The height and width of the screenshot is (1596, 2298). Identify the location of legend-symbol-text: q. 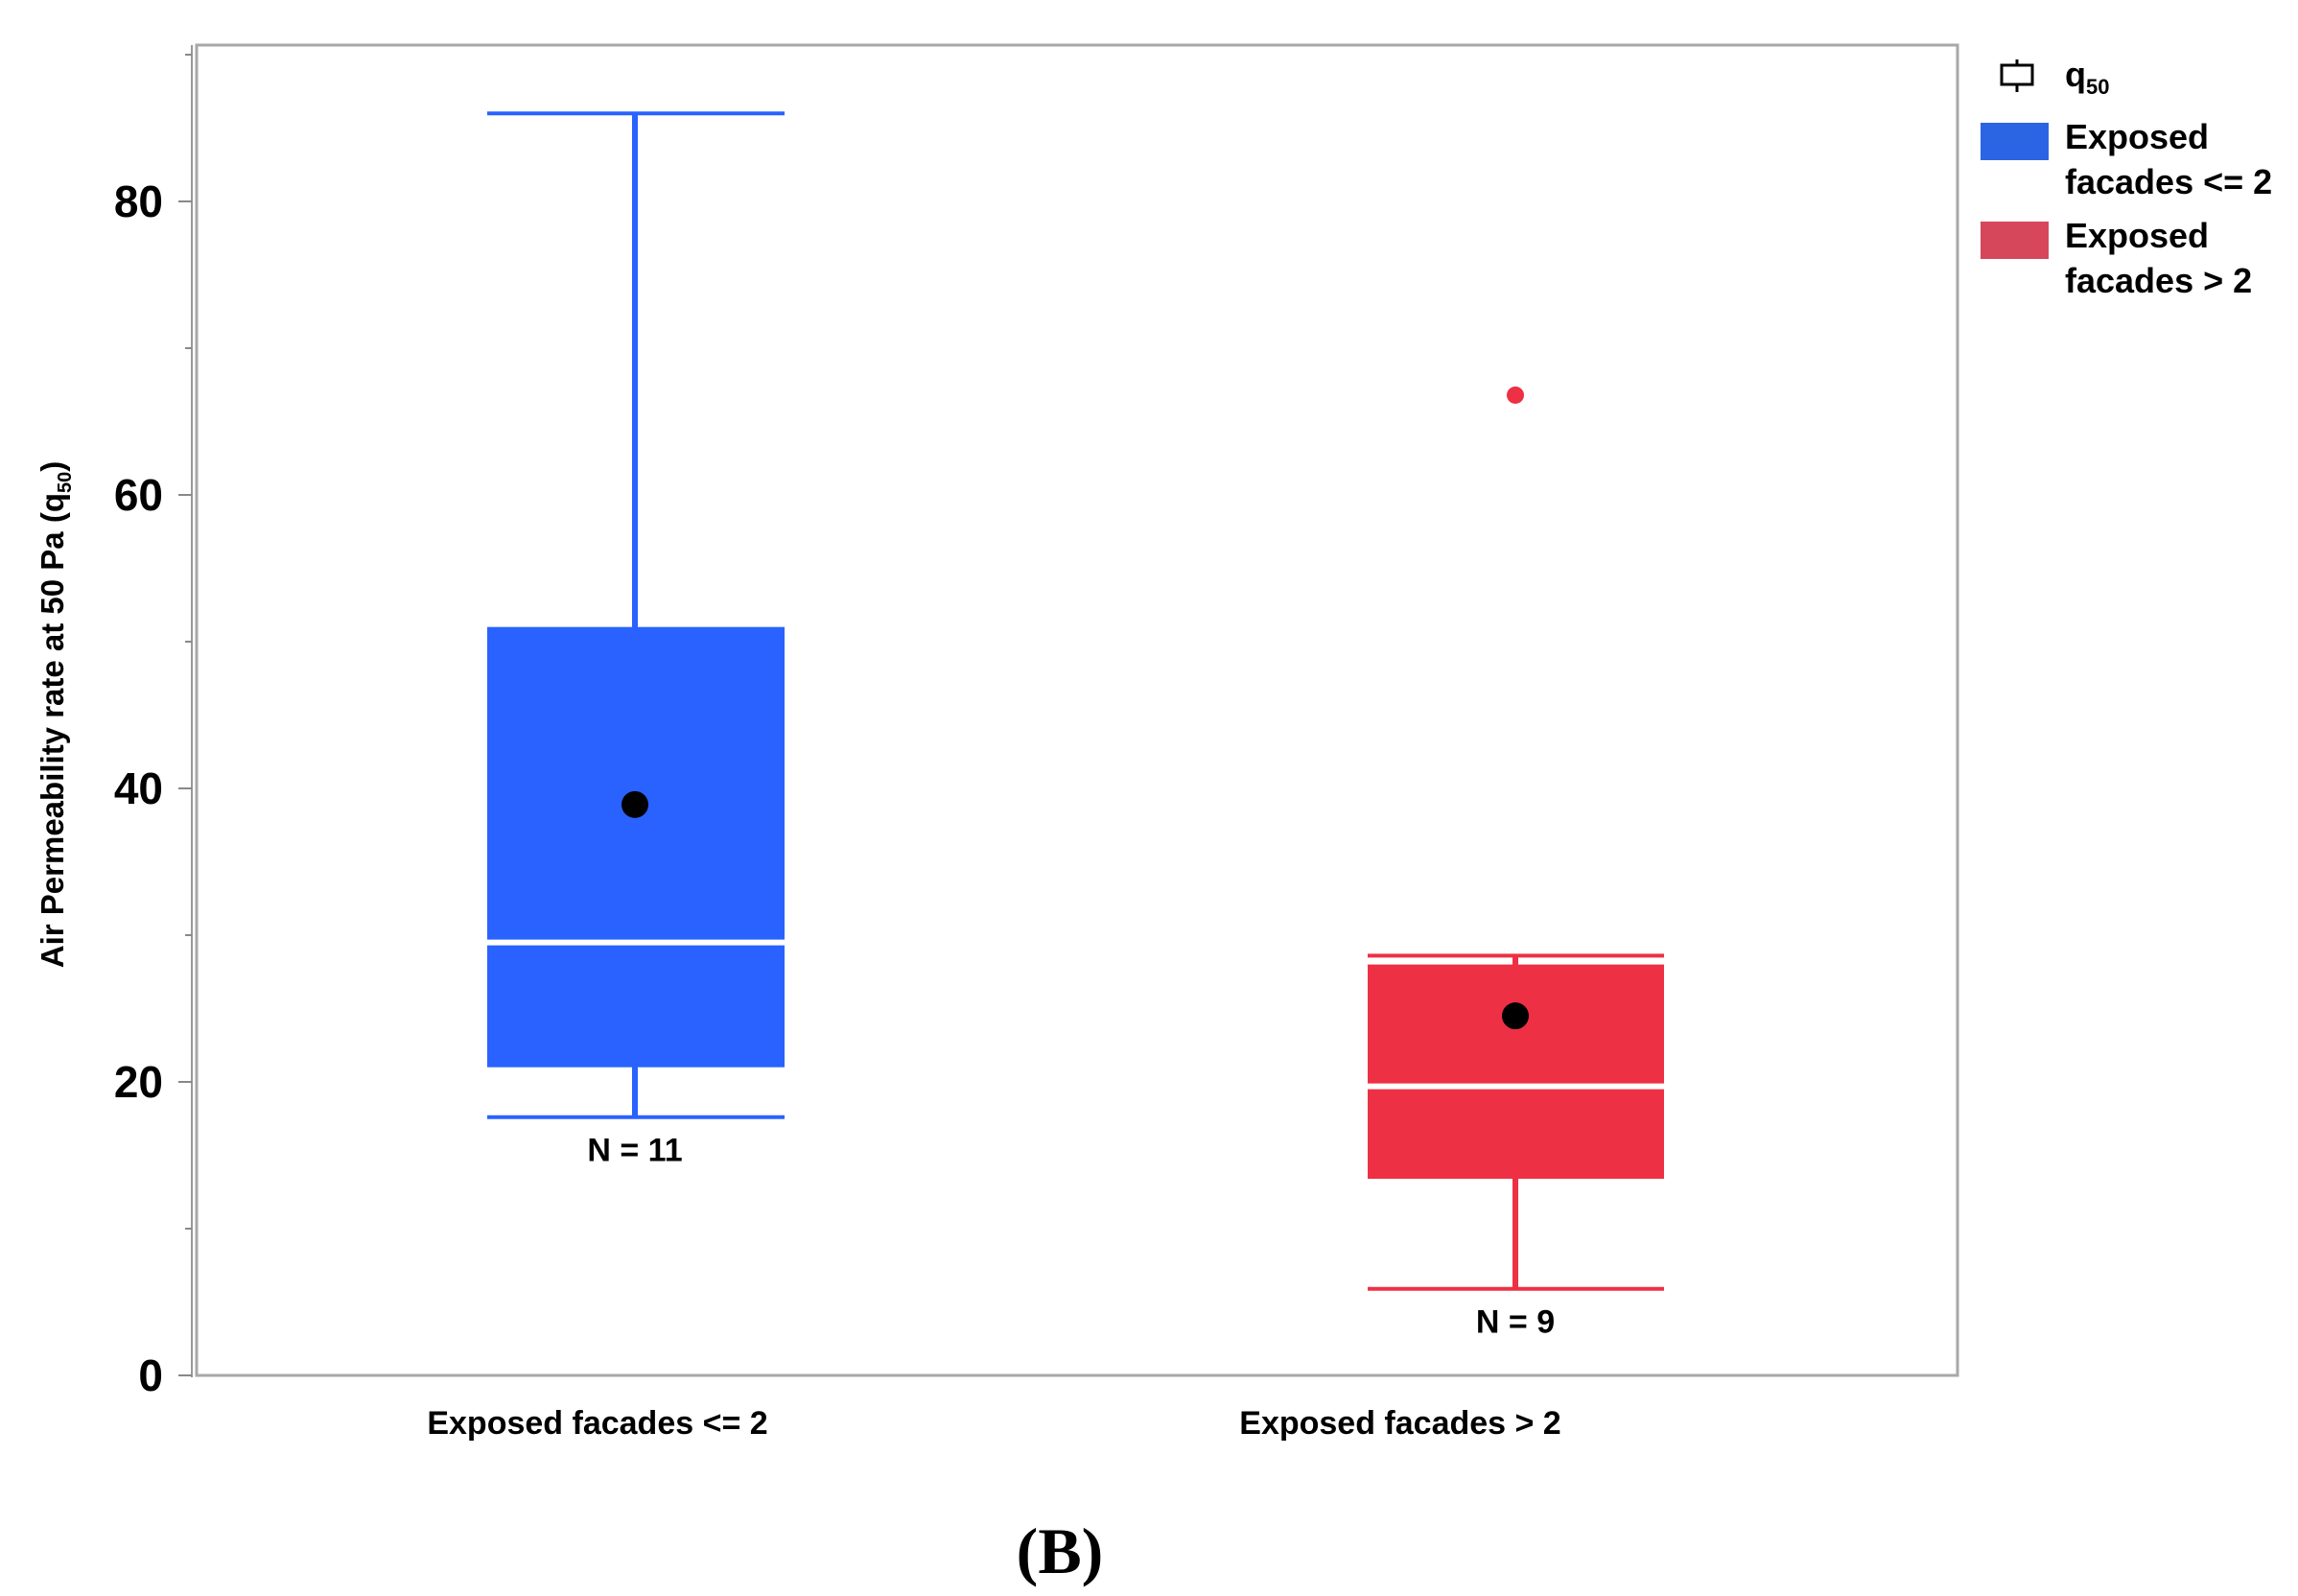
(2075, 74).